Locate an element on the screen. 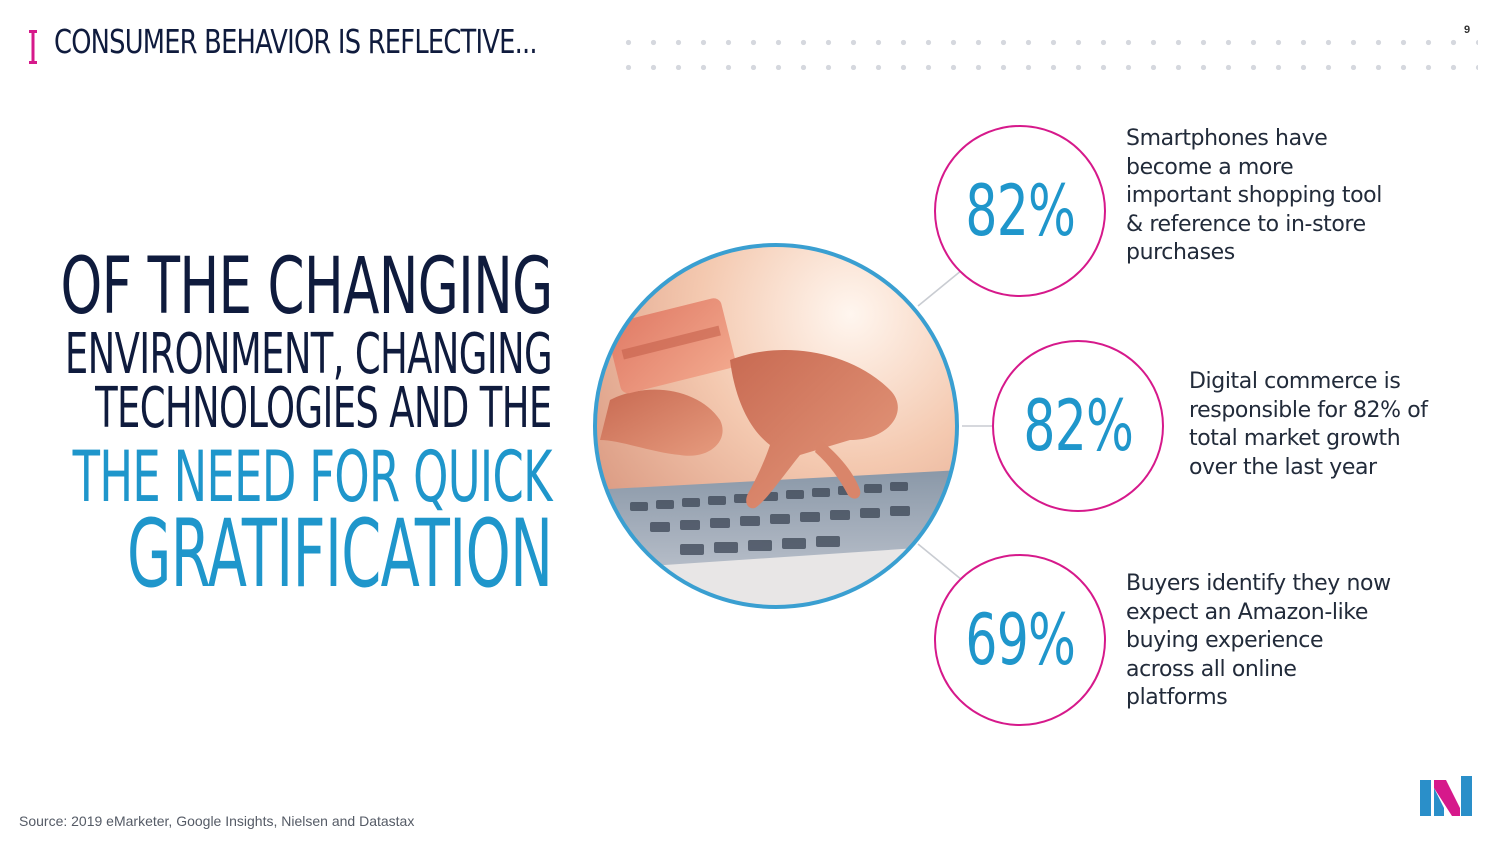 The width and height of the screenshot is (1500, 844). stat-value-3: 69% is located at coordinates (1020, 640).